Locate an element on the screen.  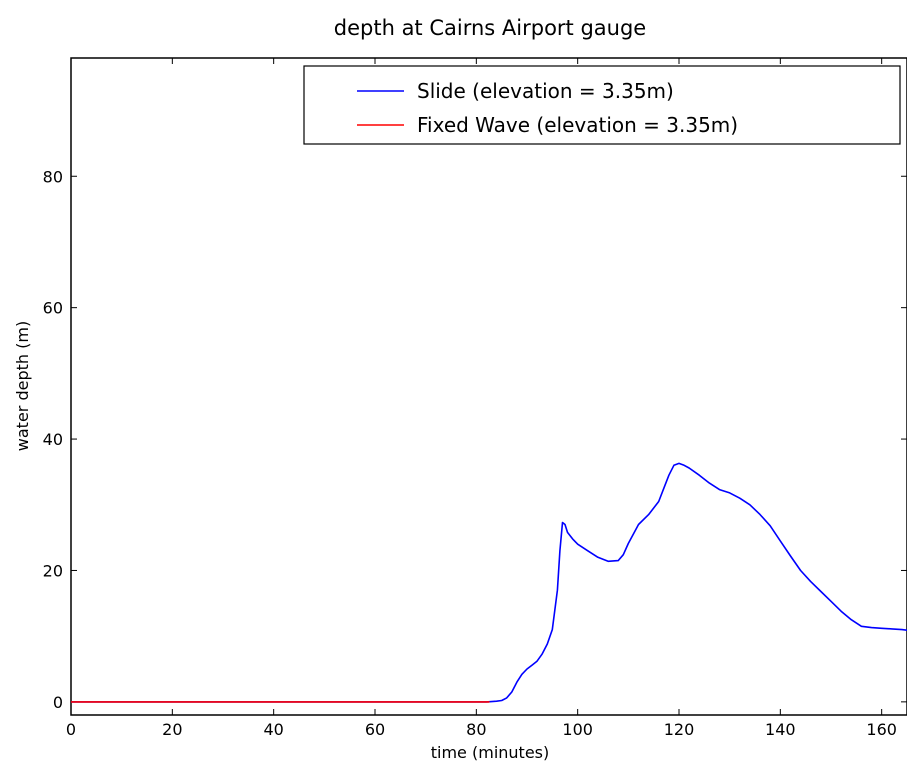
x-tick-label: 60 is located at coordinates (375, 729).